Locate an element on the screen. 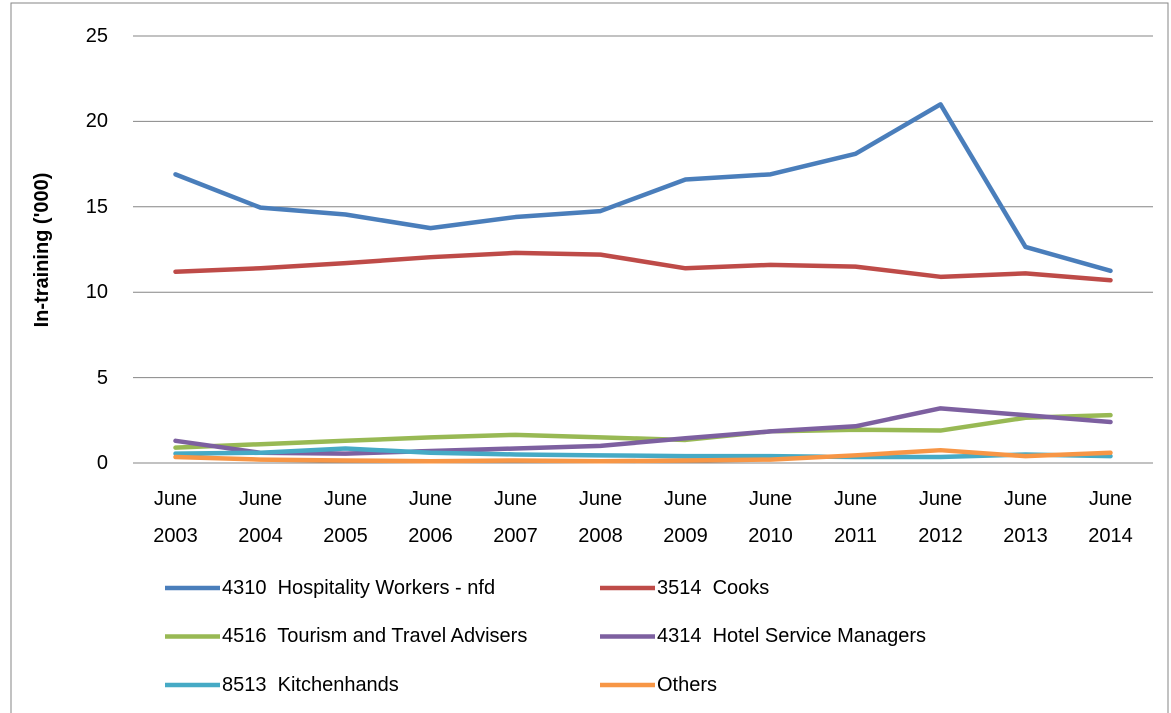 This screenshot has width=1171, height=713. legend-label: 4310 Hospitality Workers - nfd is located at coordinates (359, 587).